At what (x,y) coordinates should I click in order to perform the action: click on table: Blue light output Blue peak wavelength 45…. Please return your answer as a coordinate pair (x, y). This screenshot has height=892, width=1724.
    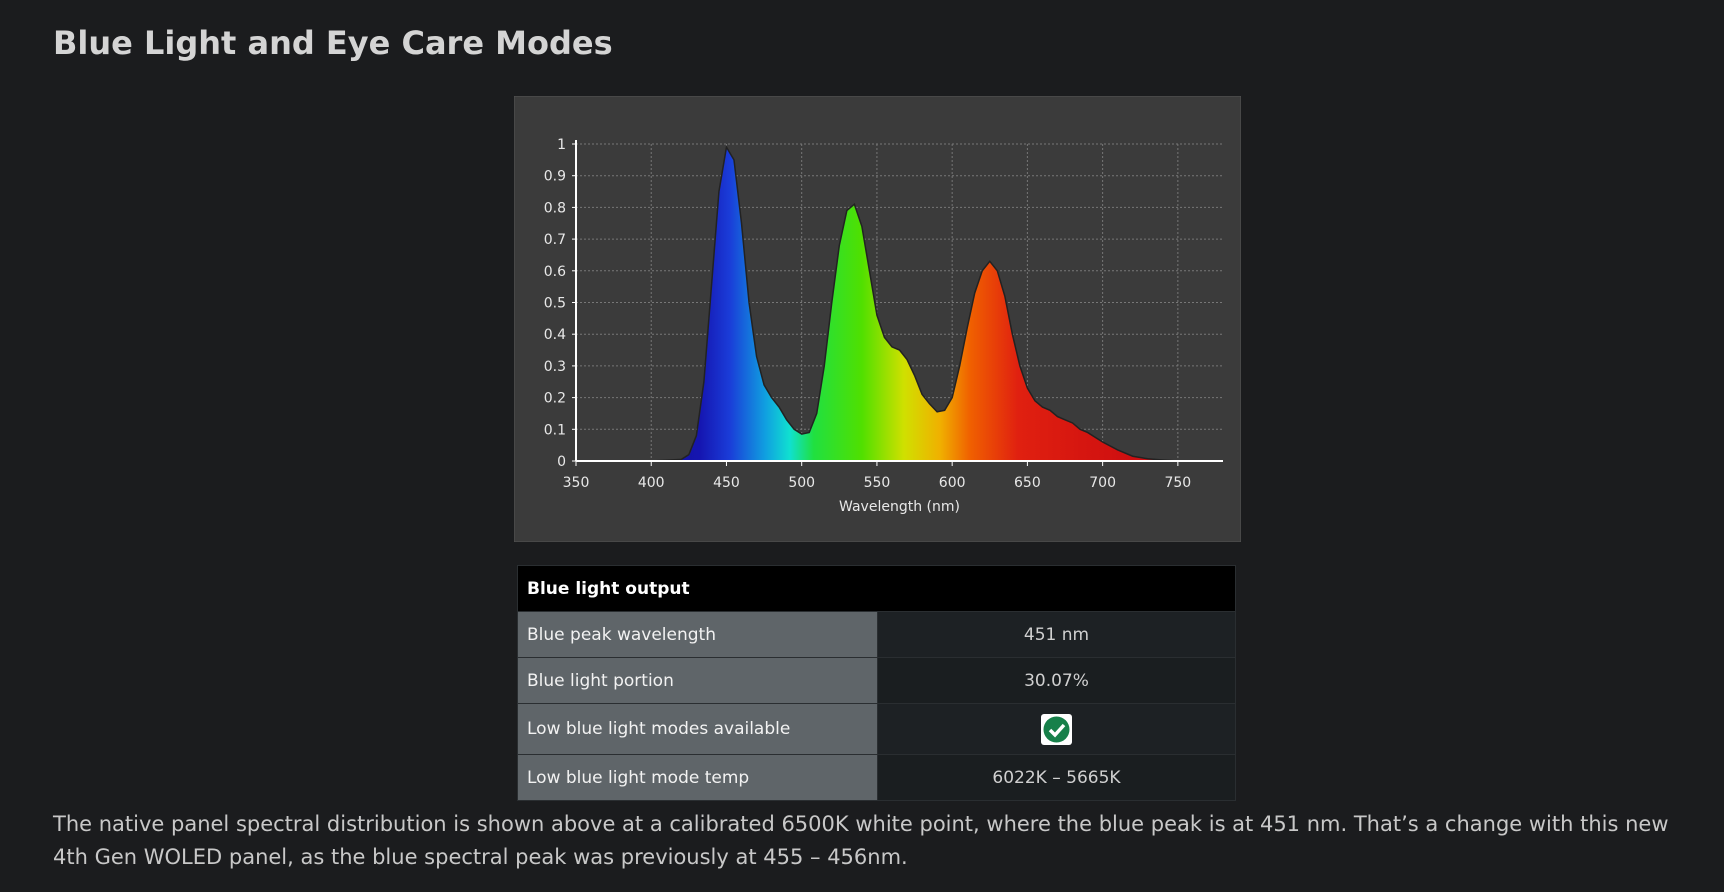
    Looking at the image, I should click on (876, 683).